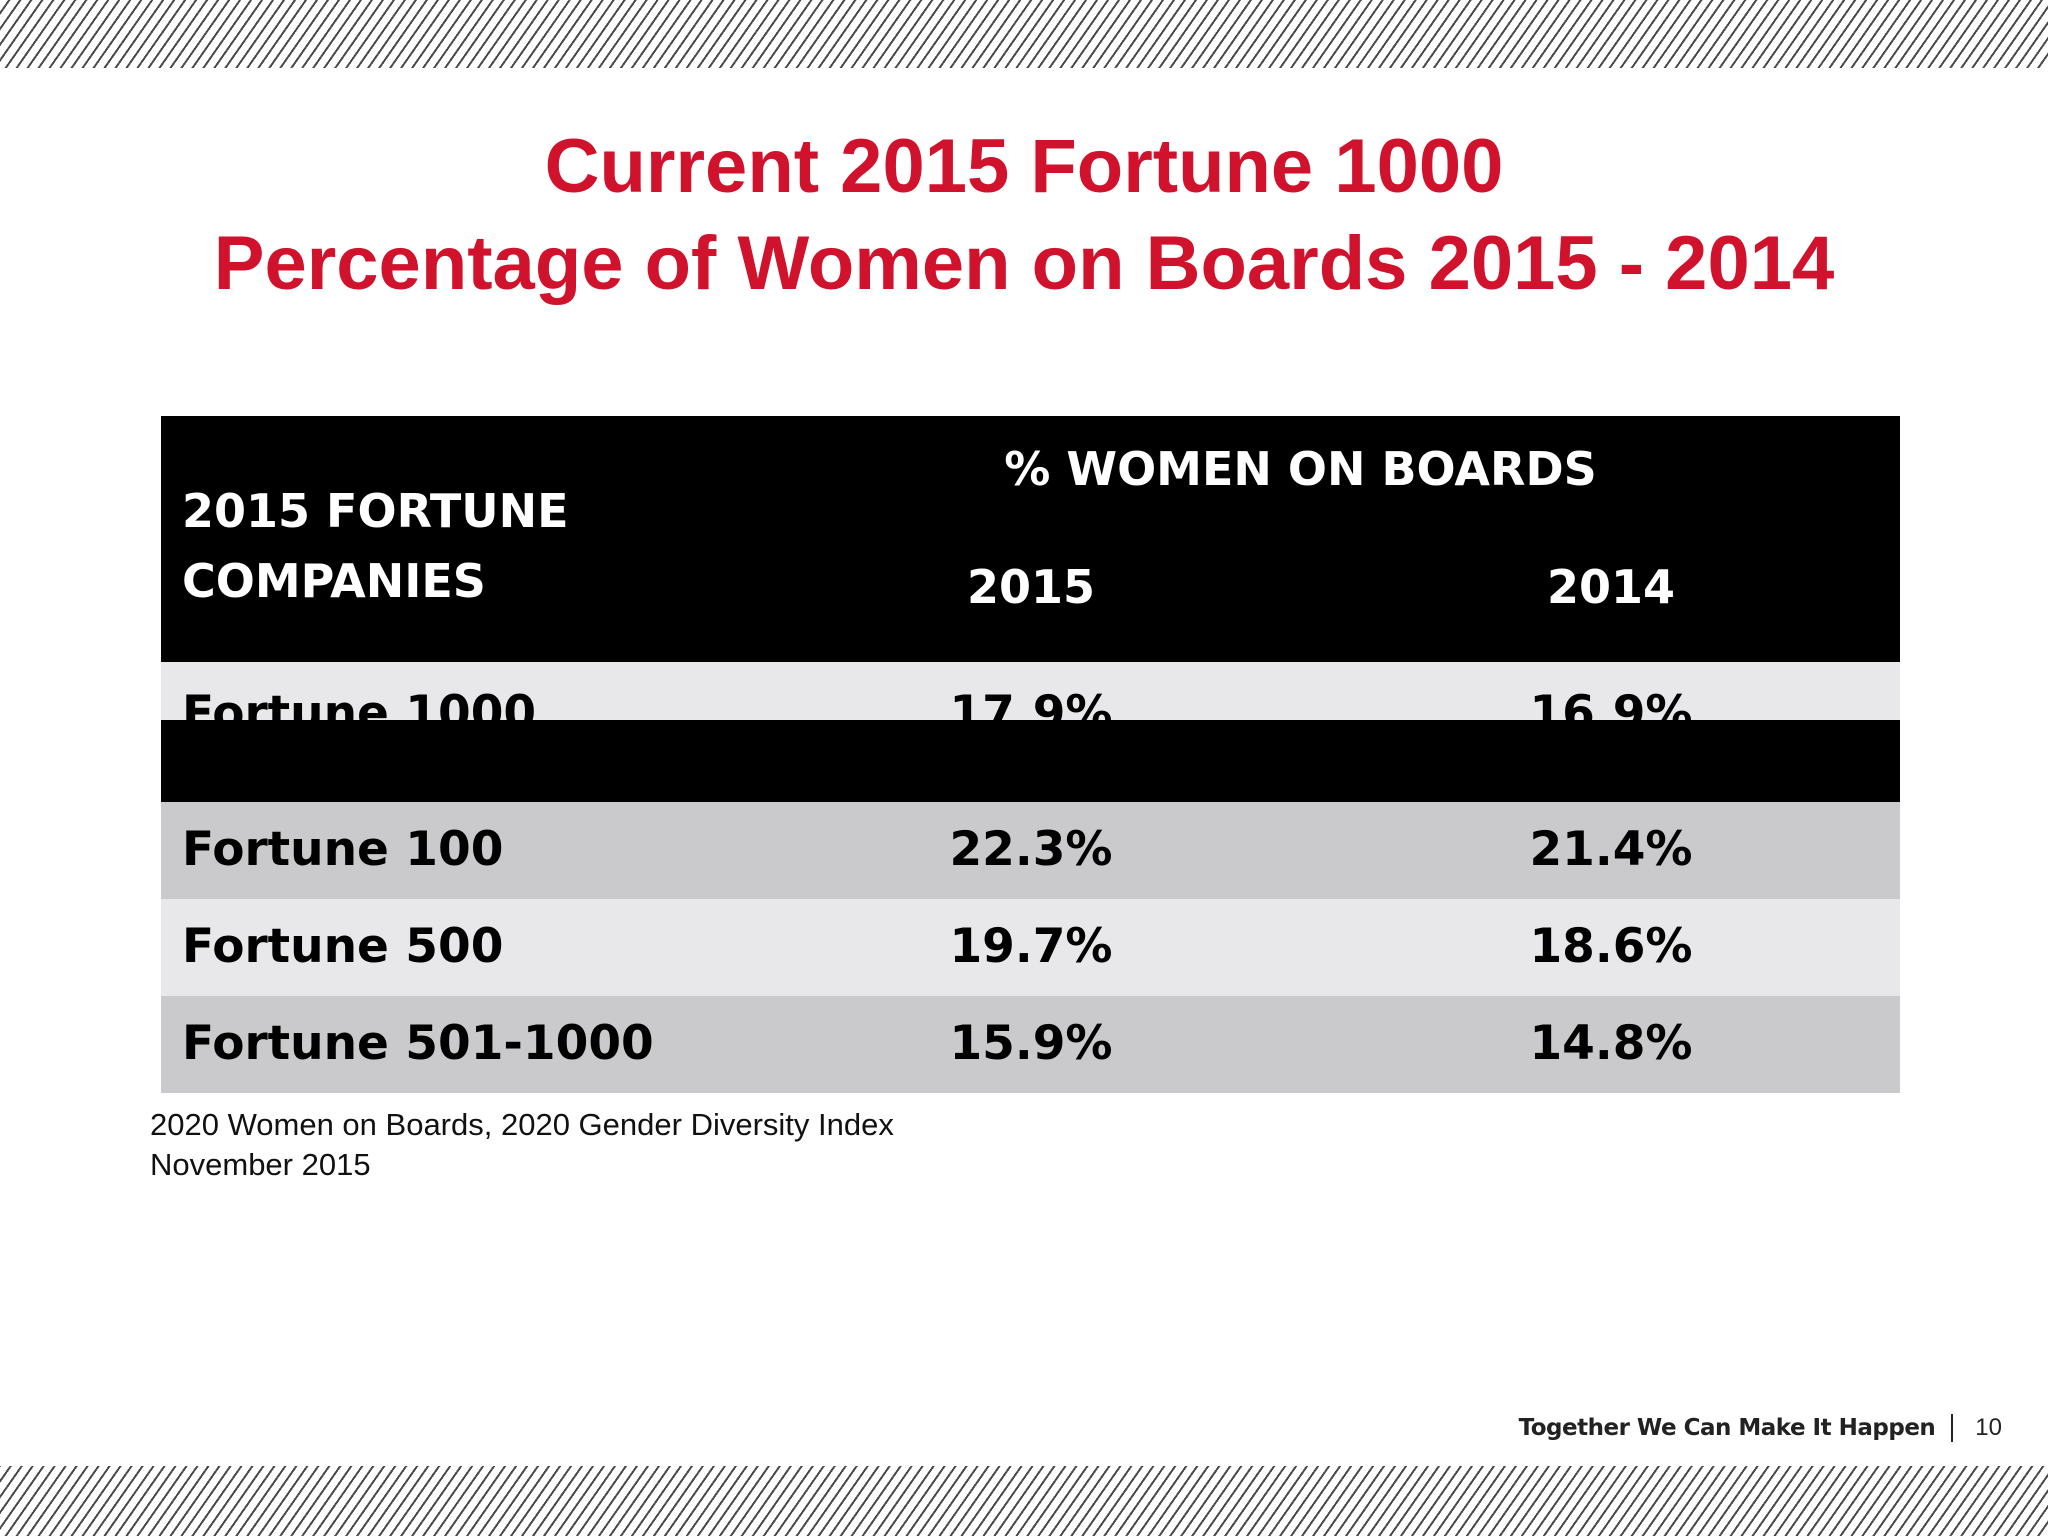  What do you see at coordinates (1031, 587) in the screenshot?
I see `year-2015-column-header: 2015` at bounding box center [1031, 587].